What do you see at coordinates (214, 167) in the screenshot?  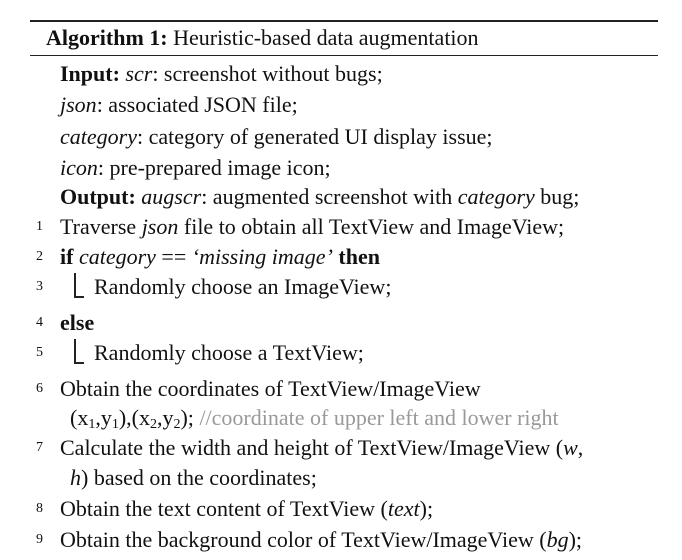 I see `icon-desc: : pre-prepared image icon;` at bounding box center [214, 167].